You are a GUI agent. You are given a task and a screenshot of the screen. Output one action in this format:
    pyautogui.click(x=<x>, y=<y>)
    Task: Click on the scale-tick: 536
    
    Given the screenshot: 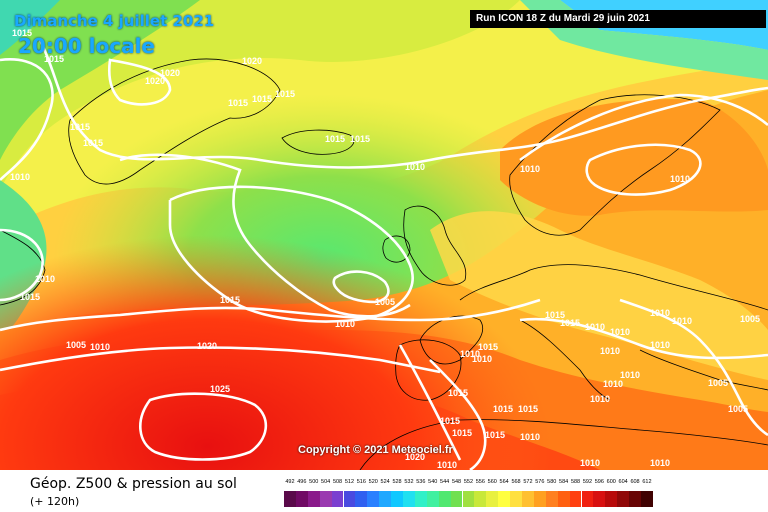 What is the action you would take?
    pyautogui.click(x=421, y=482)
    